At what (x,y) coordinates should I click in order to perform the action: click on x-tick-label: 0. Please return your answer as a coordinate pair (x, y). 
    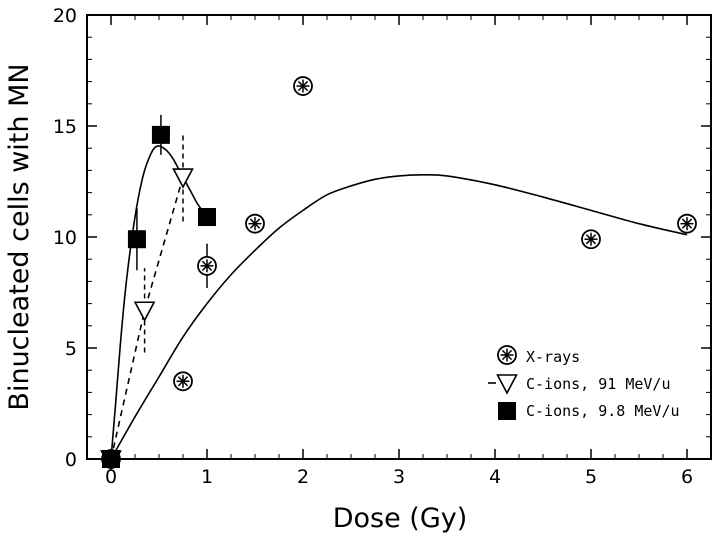
    Looking at the image, I should click on (111, 477).